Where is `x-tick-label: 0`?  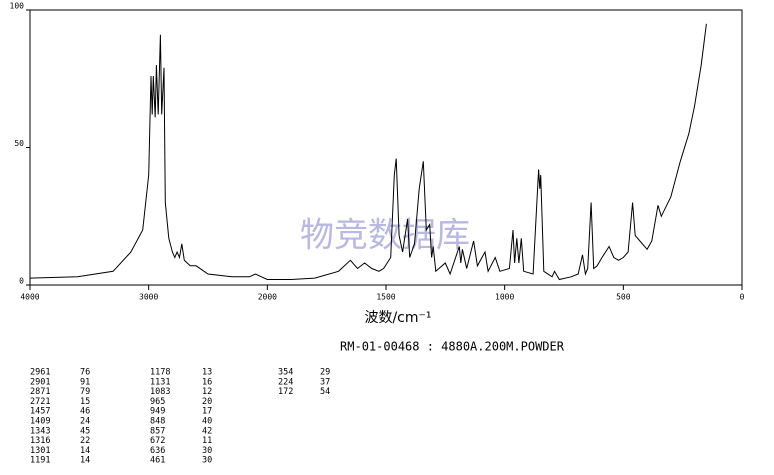
x-tick-label: 0 is located at coordinates (742, 297).